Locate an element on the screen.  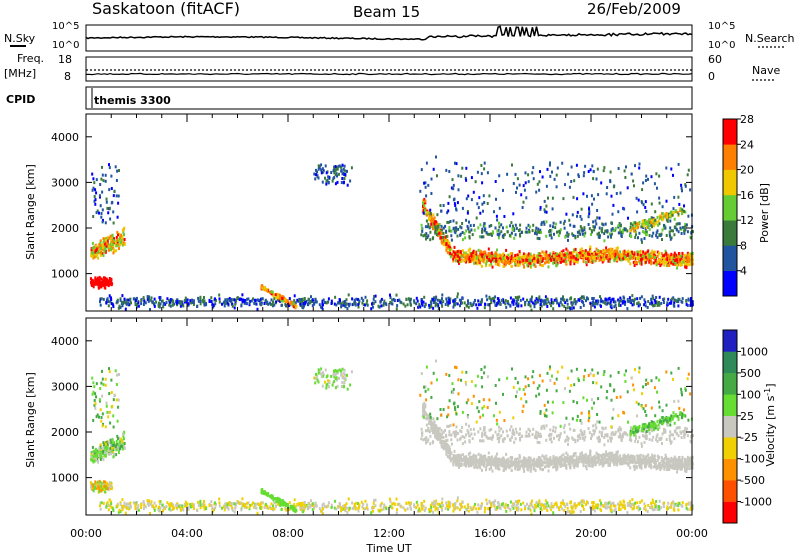
freq-panel-frame is located at coordinates (389, 69).